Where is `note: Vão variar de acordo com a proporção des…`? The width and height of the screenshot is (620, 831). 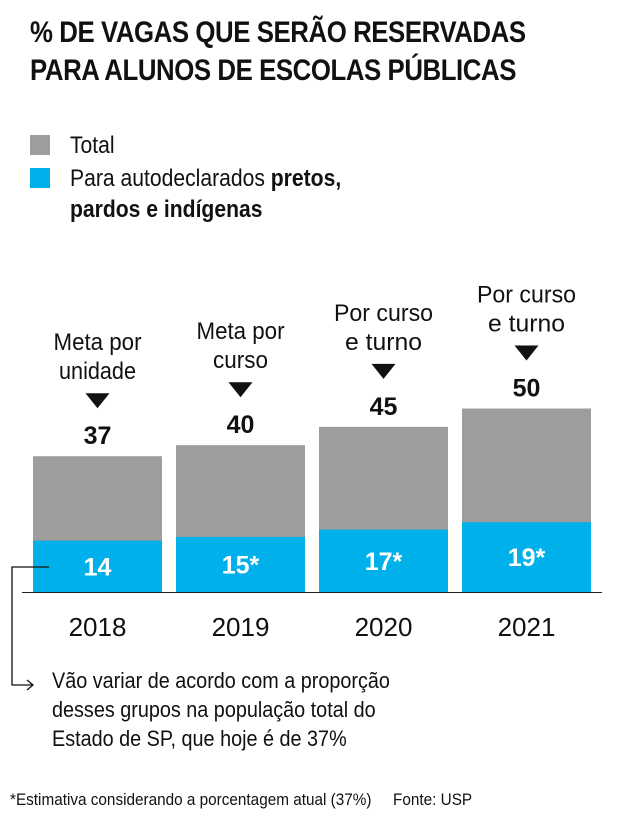
note: Vão variar de acordo com a proporção des… is located at coordinates (239, 709).